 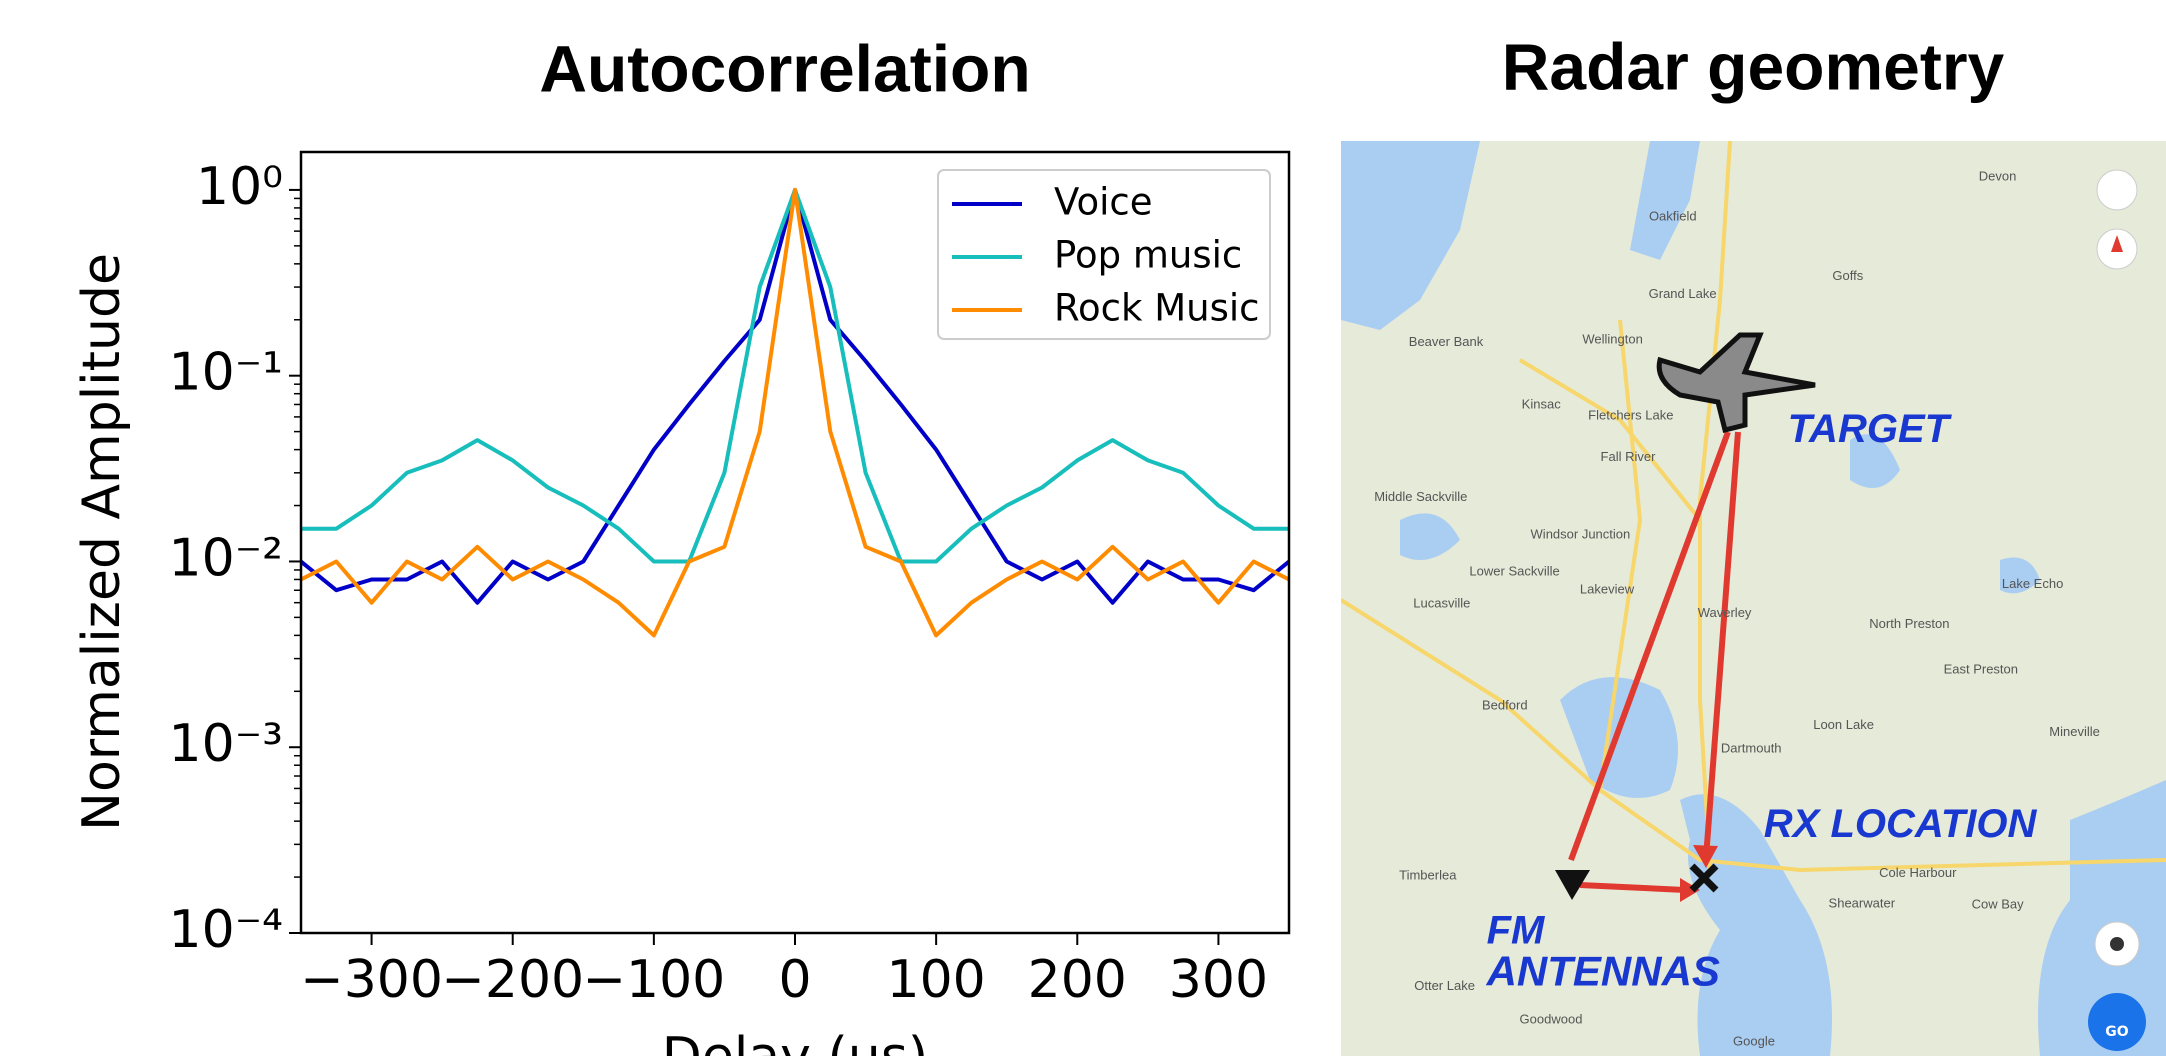 What do you see at coordinates (1998, 175) in the screenshot?
I see `place-label: Devon` at bounding box center [1998, 175].